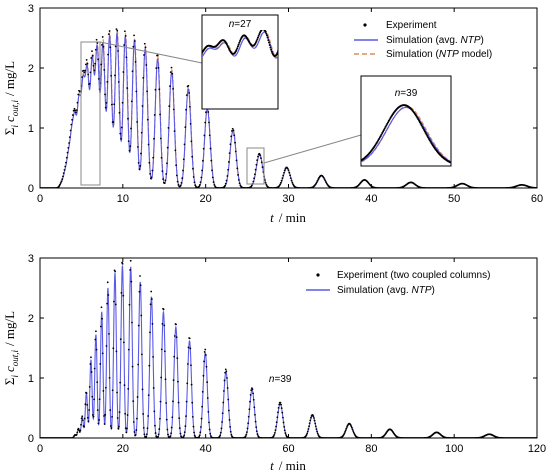 Image resolution: width=550 pixels, height=474 pixels. What do you see at coordinates (31, 439) in the screenshot?
I see `y-tick-label-0: 0` at bounding box center [31, 439].